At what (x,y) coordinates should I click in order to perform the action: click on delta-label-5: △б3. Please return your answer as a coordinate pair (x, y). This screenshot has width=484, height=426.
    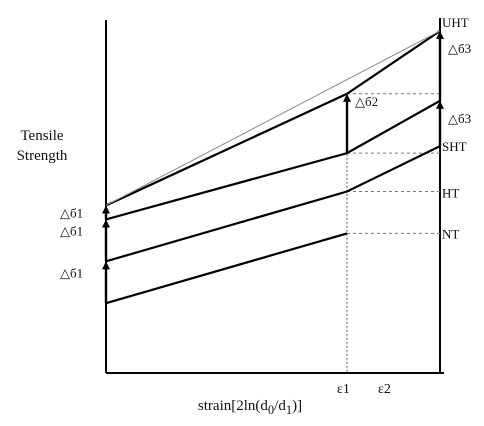
    Looking at the image, I should click on (459, 118).